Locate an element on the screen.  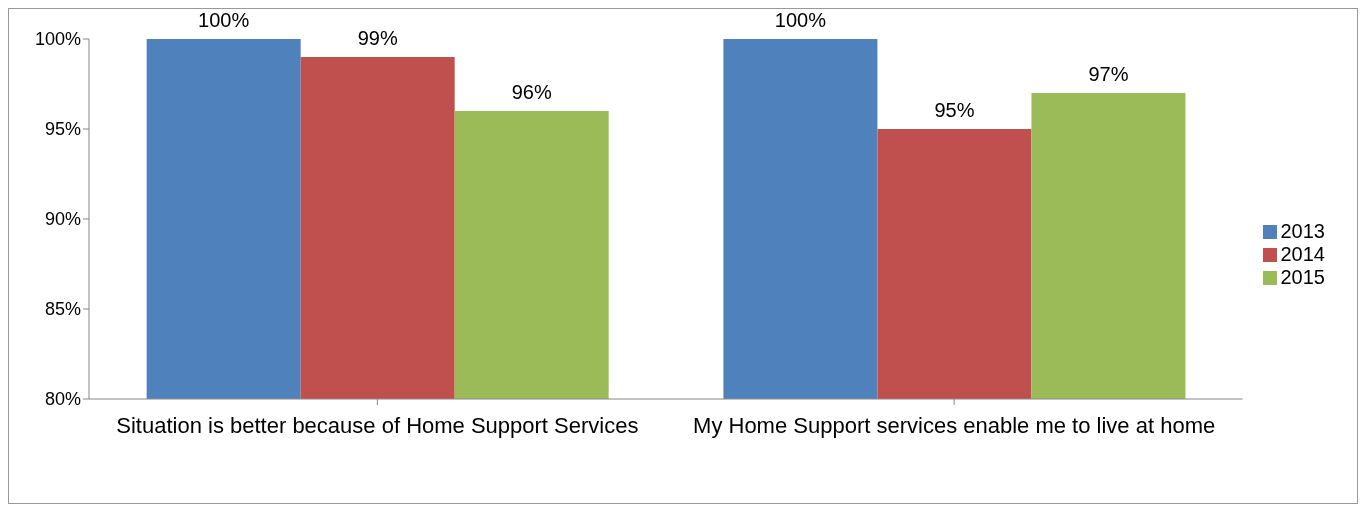
data-label: 97% is located at coordinates (1108, 74).